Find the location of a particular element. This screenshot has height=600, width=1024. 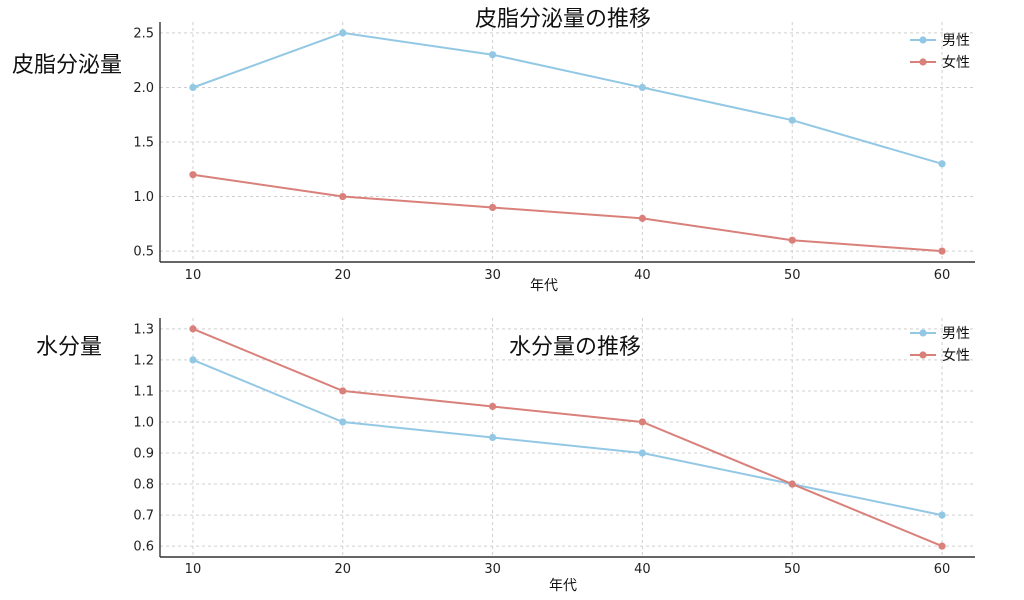

y-tick-label: 1.5 is located at coordinates (143, 143).